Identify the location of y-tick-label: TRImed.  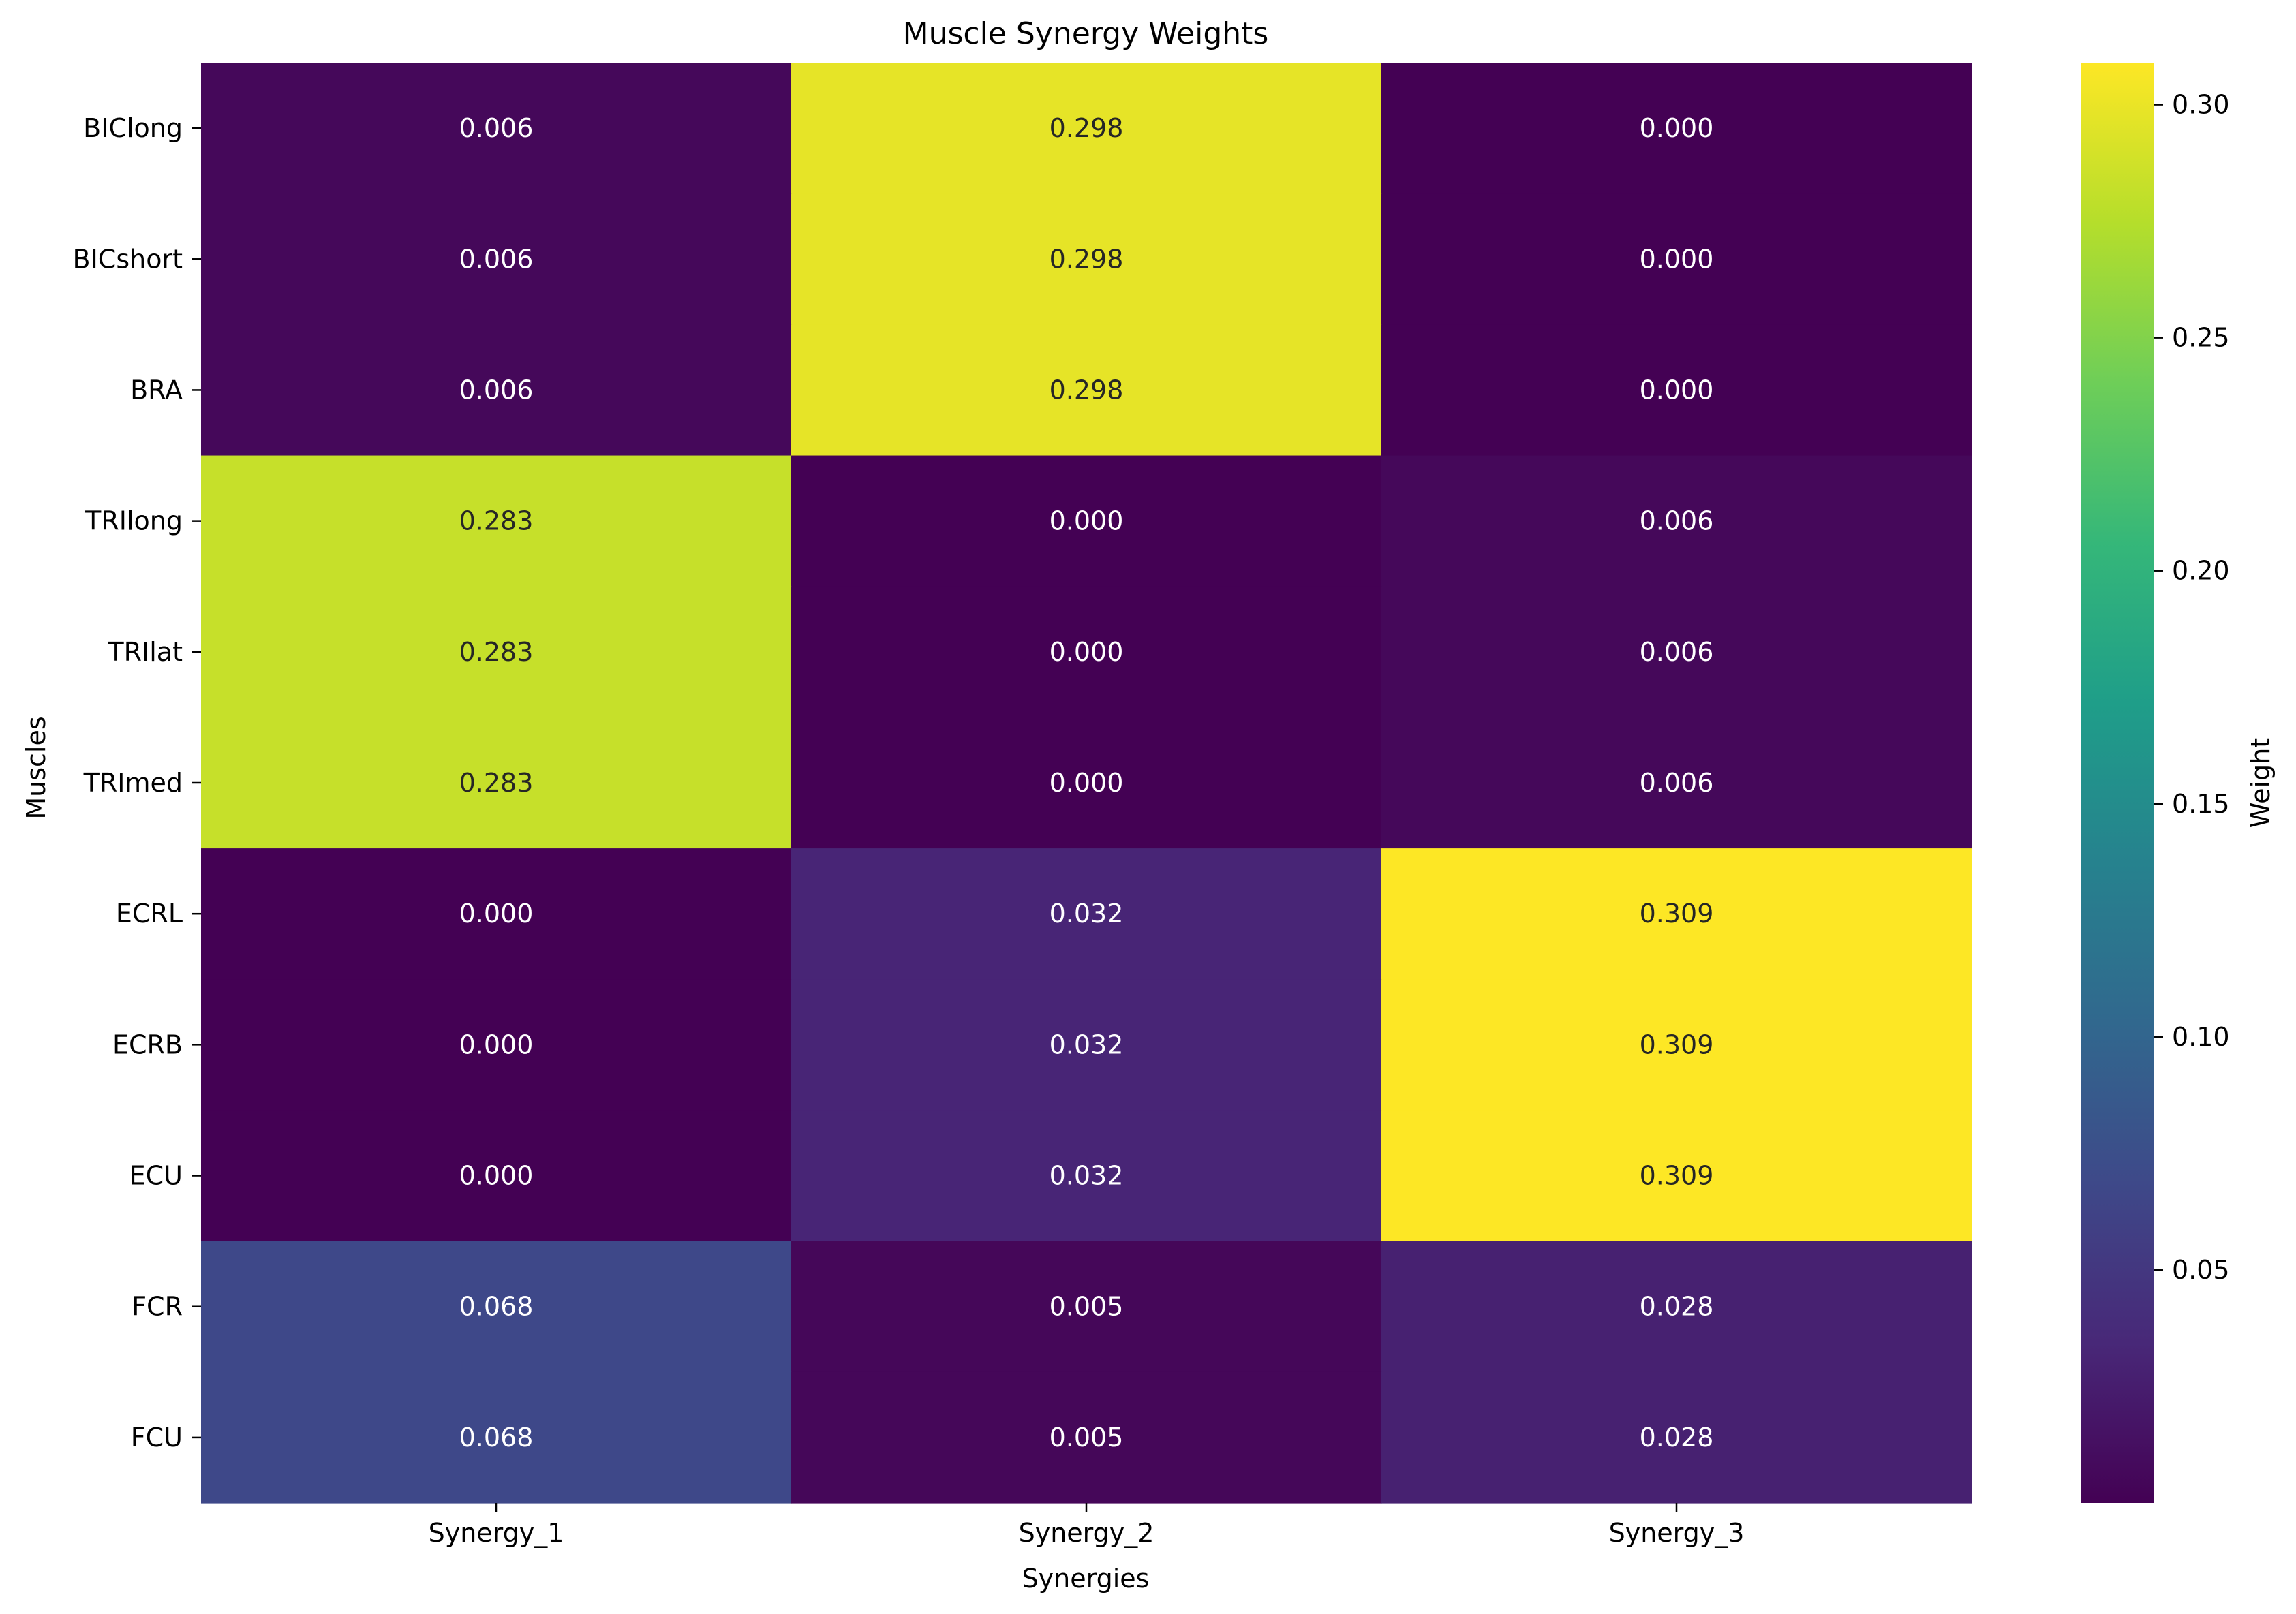
(133, 783).